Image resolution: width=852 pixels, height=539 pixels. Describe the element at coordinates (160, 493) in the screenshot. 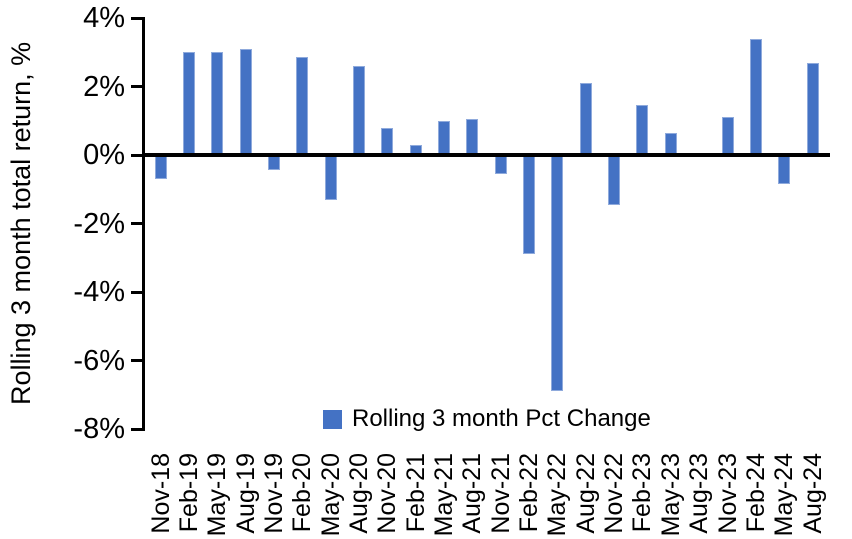

I see `x-tick-label: Nov-18` at that location.